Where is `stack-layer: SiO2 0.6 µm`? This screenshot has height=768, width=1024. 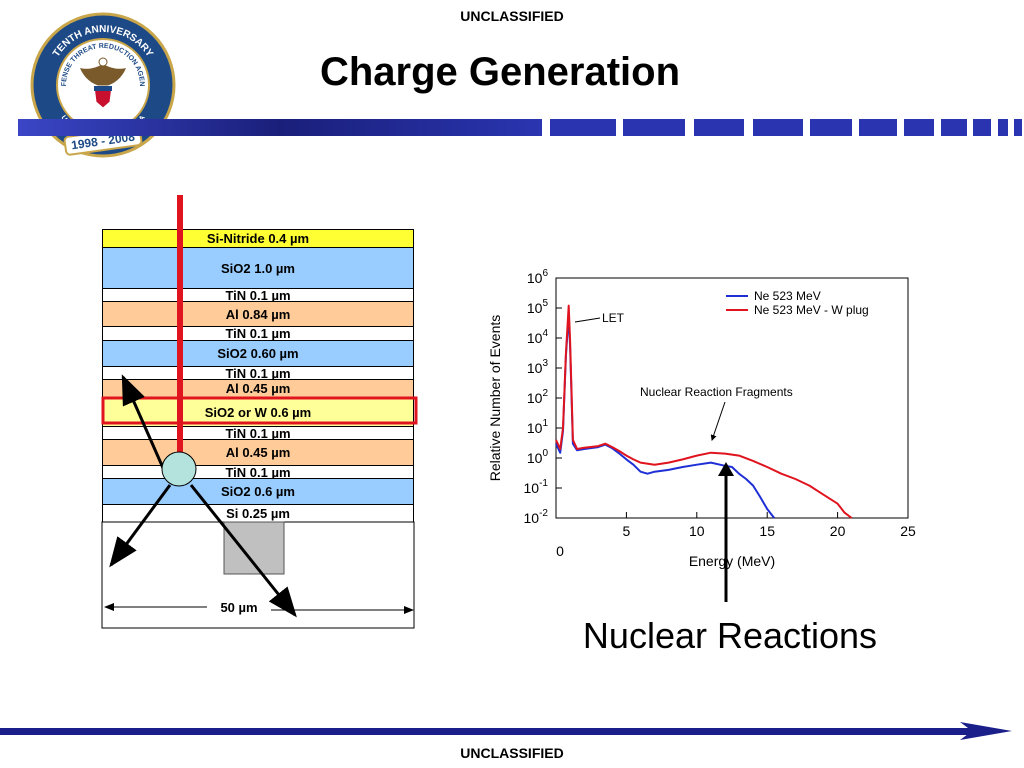 stack-layer: SiO2 0.6 µm is located at coordinates (258, 491).